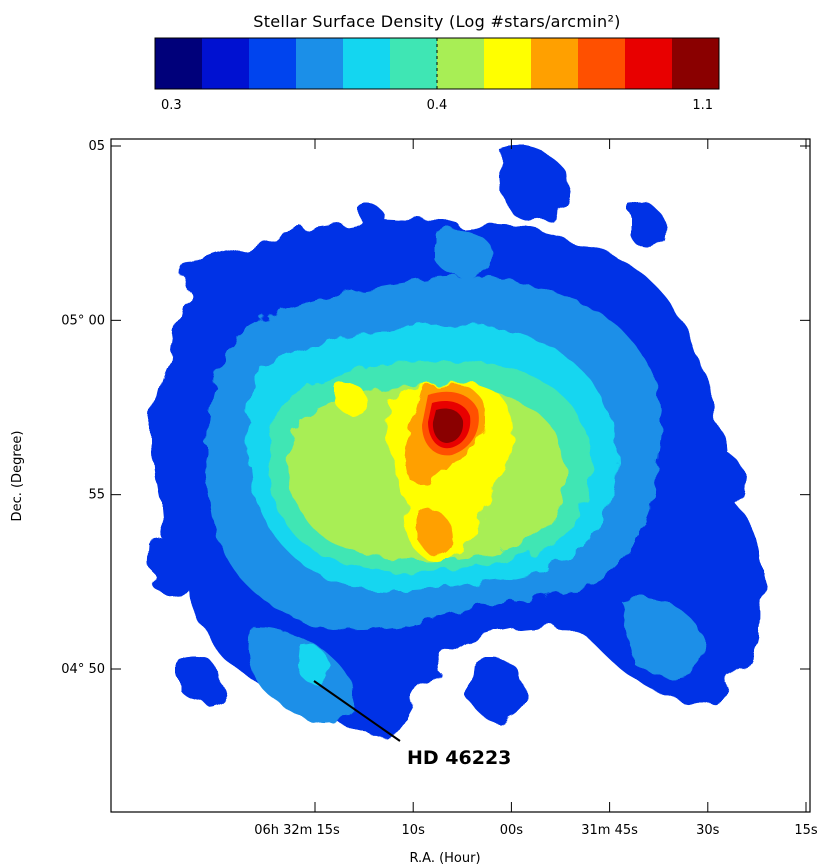 Image resolution: width=830 pixels, height=868 pixels. I want to click on annotation-label: HD 46223, so click(459, 758).